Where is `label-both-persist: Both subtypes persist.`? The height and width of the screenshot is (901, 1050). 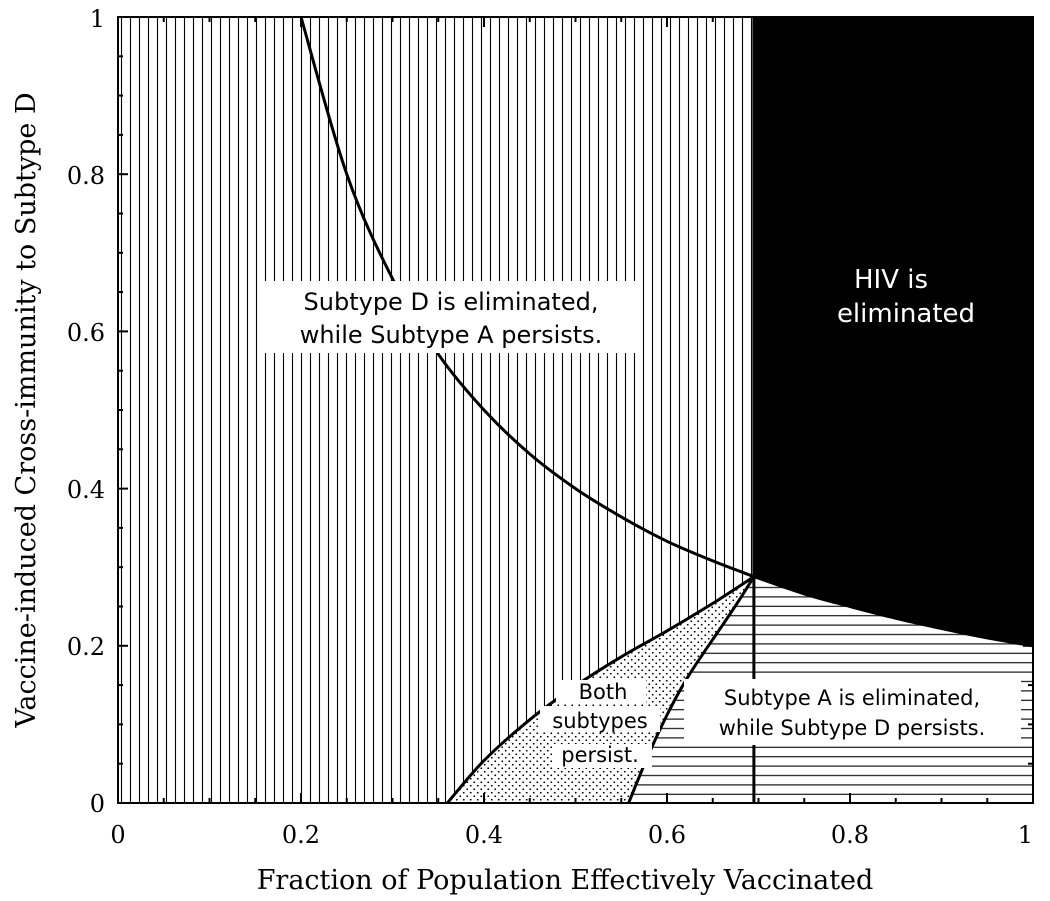
label-both-persist: Both subtypes persist. is located at coordinates (600, 724).